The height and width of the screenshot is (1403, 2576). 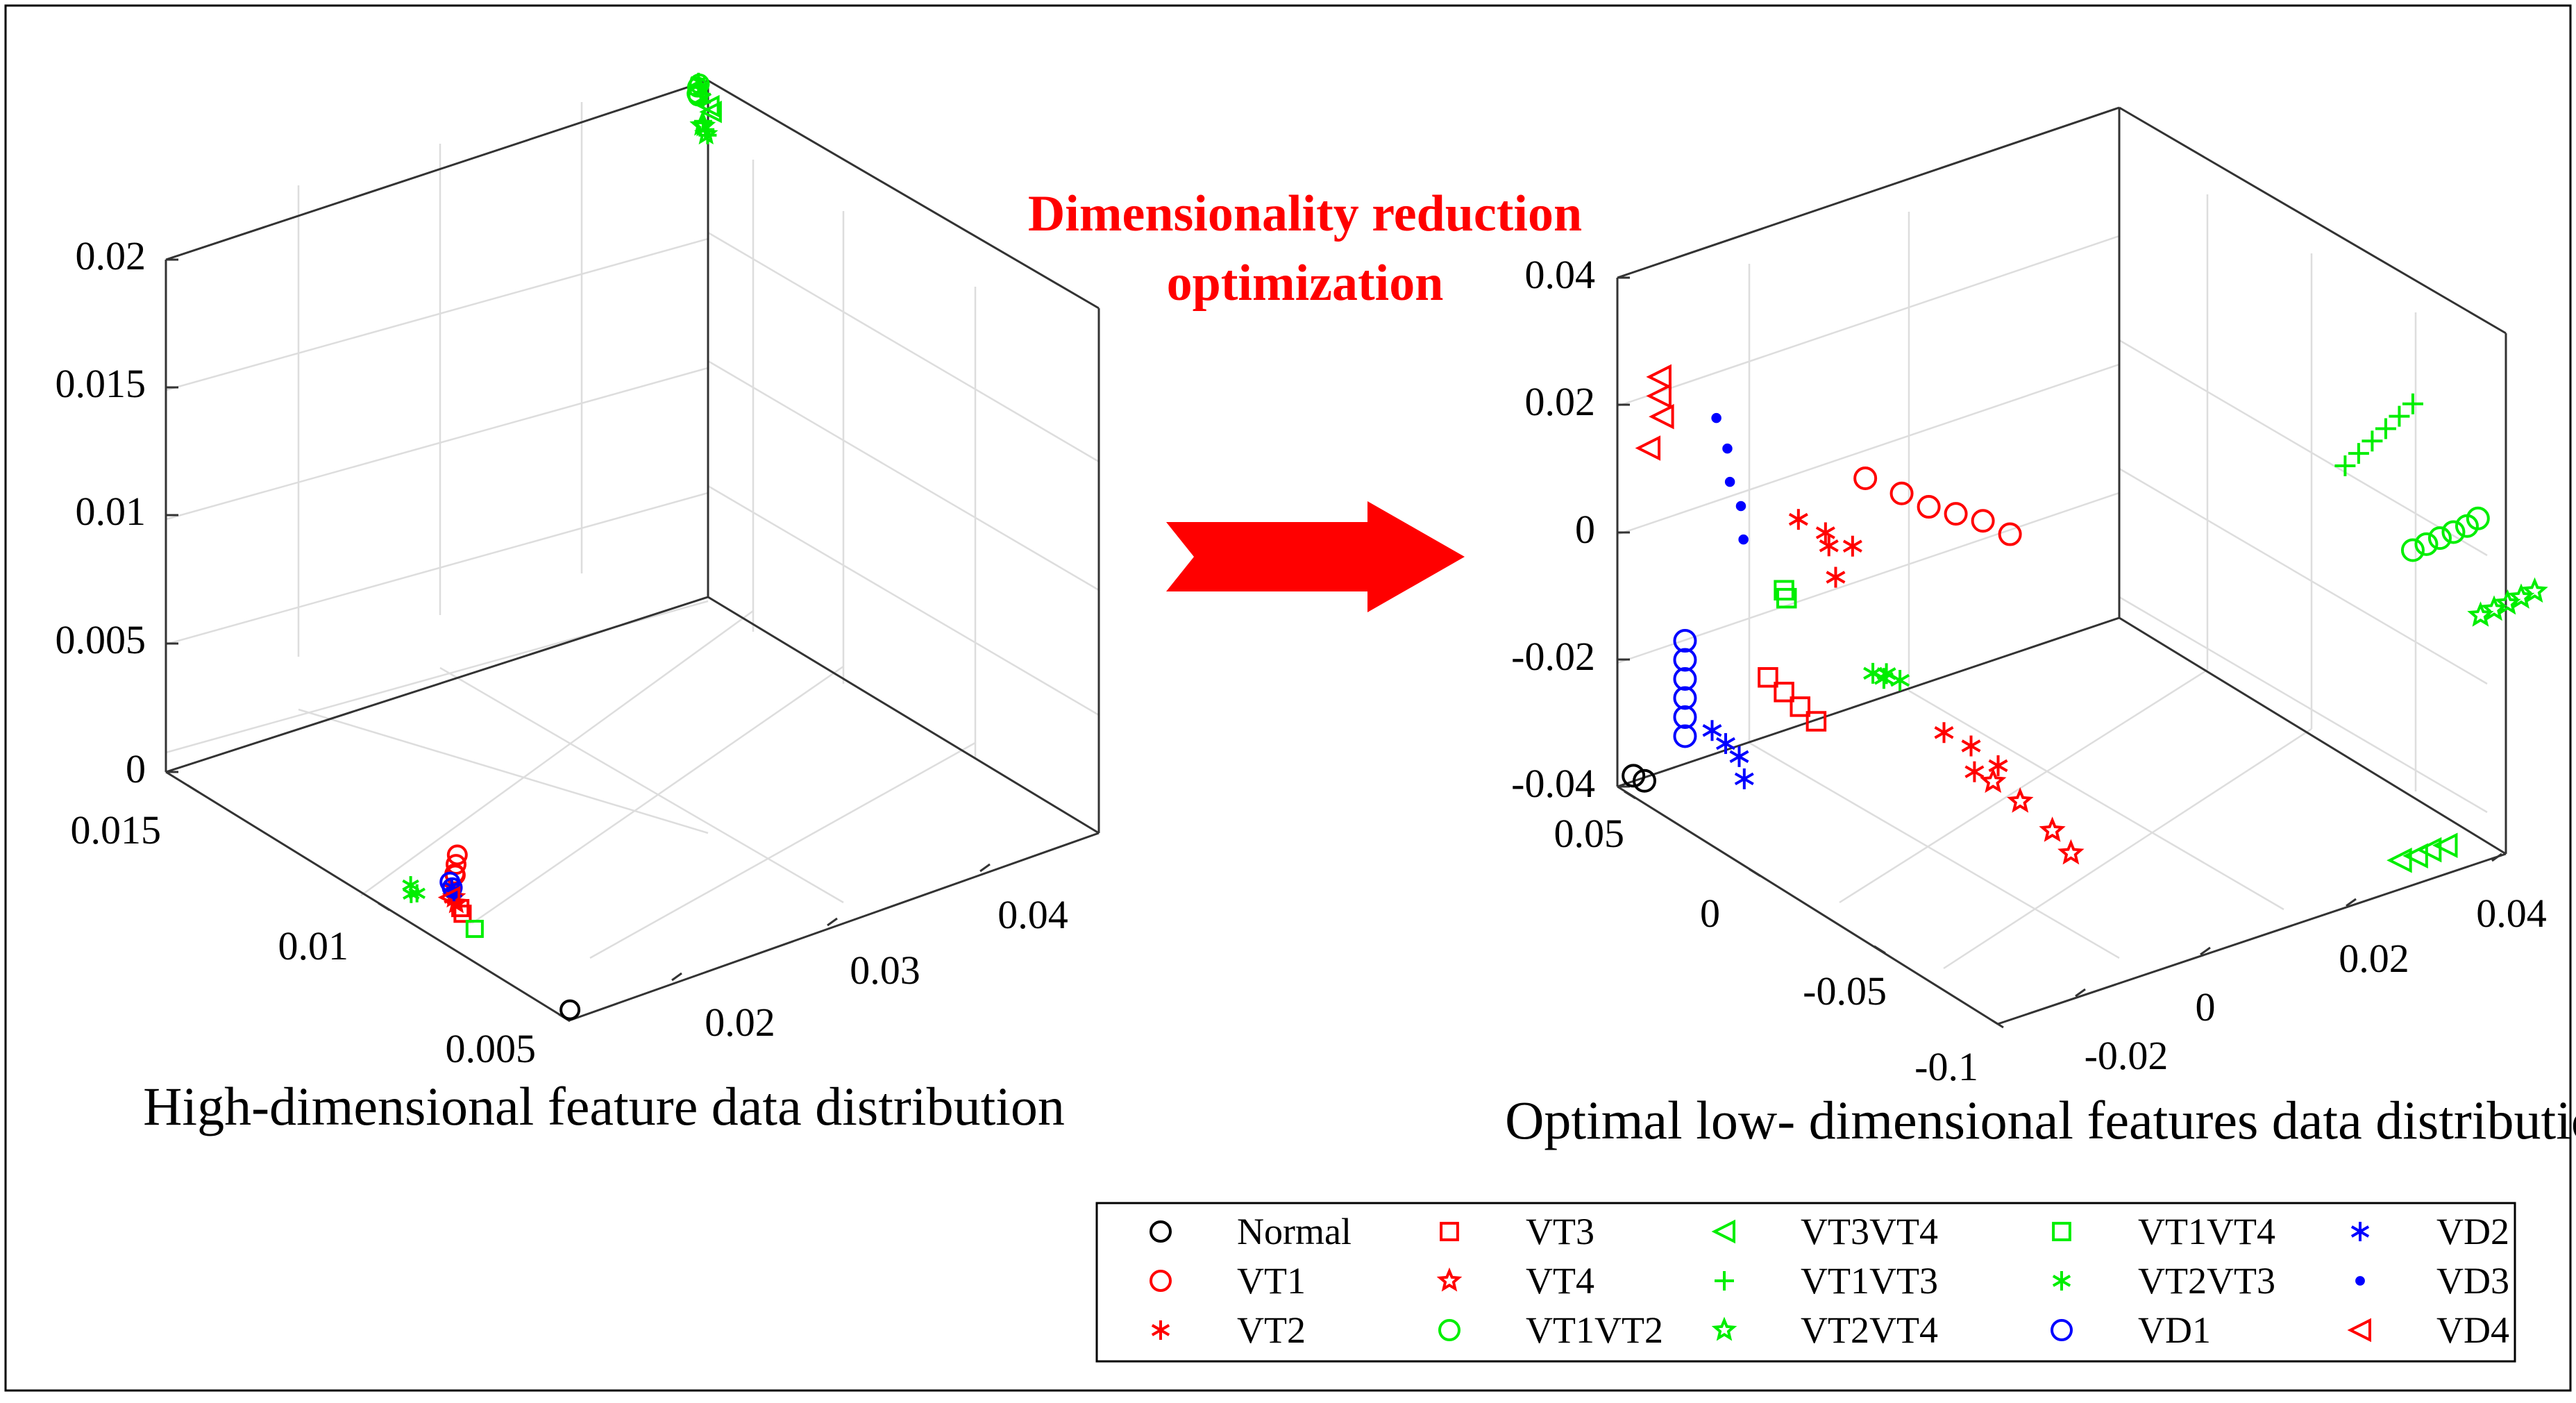 What do you see at coordinates (101, 639) in the screenshot?
I see `z-tick-label: 0.005` at bounding box center [101, 639].